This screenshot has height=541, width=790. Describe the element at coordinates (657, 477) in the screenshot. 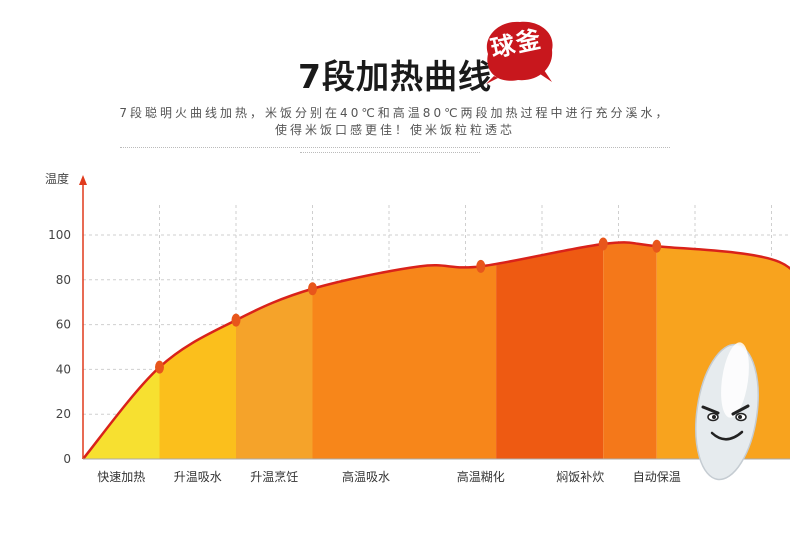

I see `x-category-label: 自动保温` at that location.